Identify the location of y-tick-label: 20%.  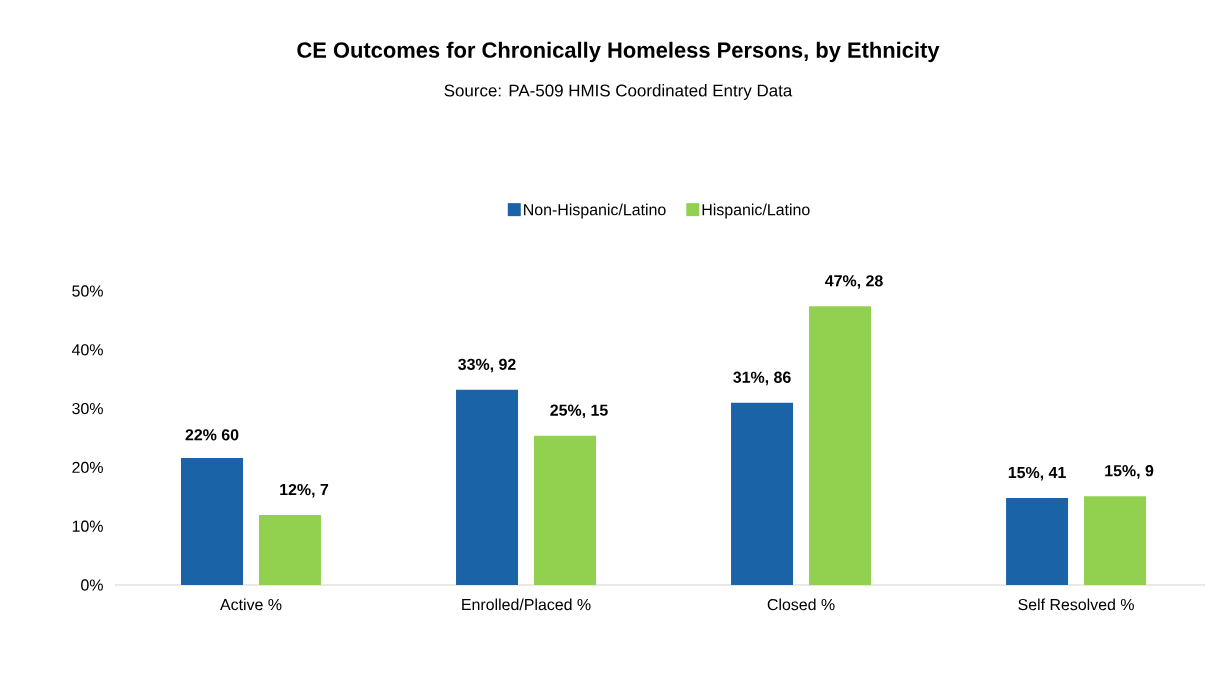
(87, 467).